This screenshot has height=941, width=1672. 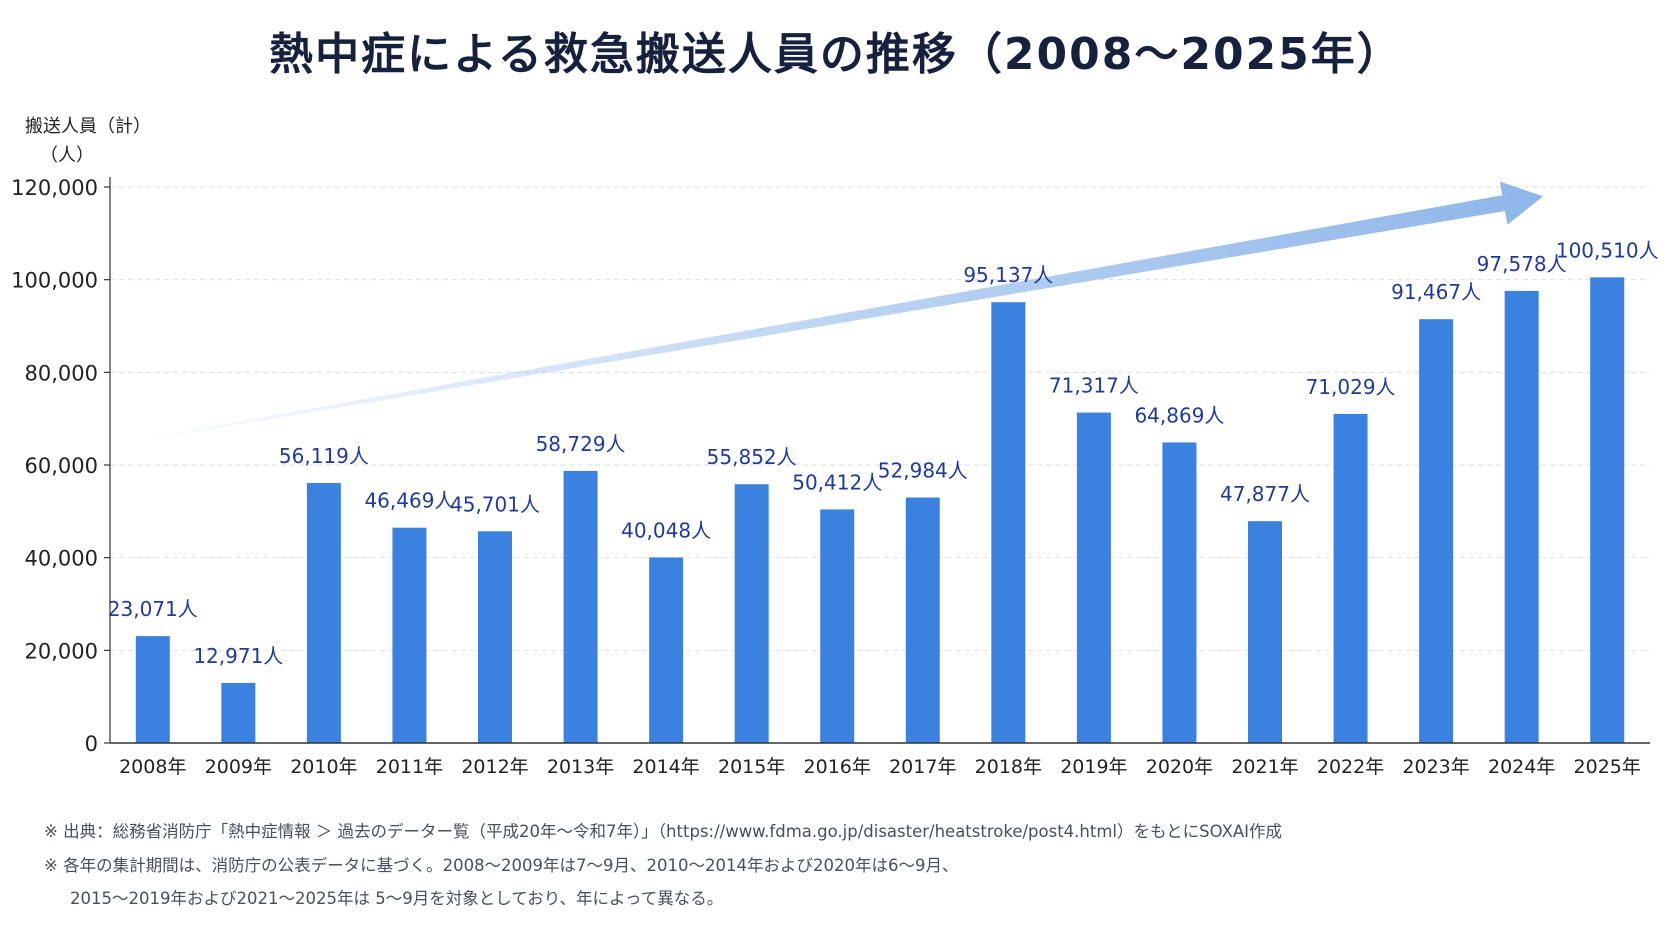 What do you see at coordinates (61, 559) in the screenshot?
I see `y-tick-label: 40,000` at bounding box center [61, 559].